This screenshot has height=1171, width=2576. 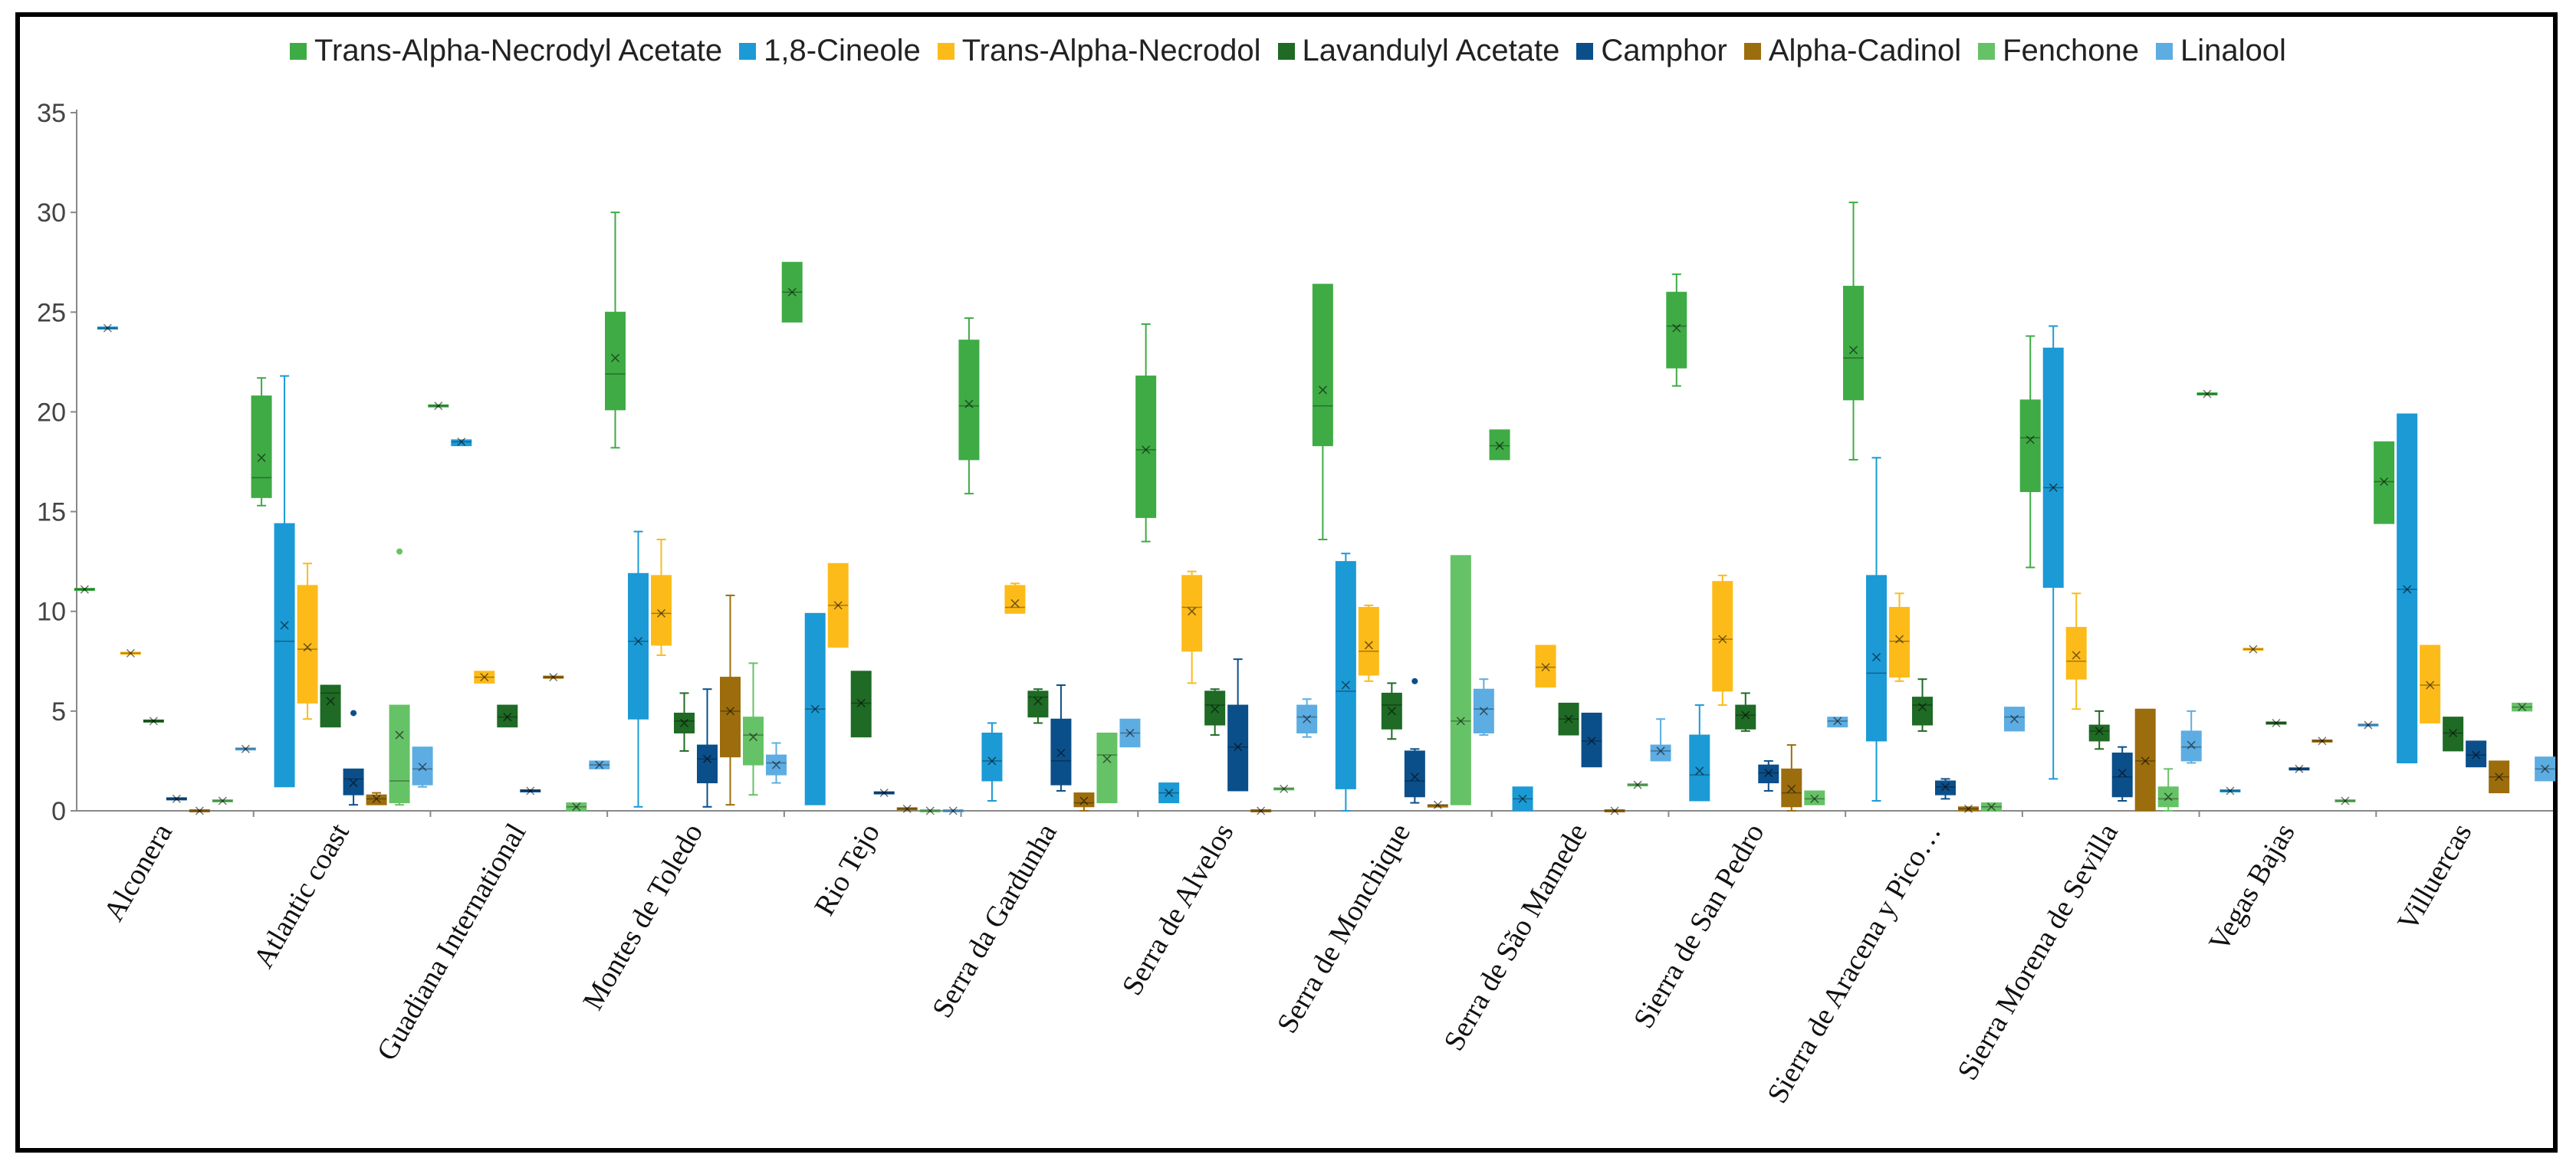 What do you see at coordinates (284, 655) in the screenshot?
I see `box-1-8-cineole-atlantic-coast` at bounding box center [284, 655].